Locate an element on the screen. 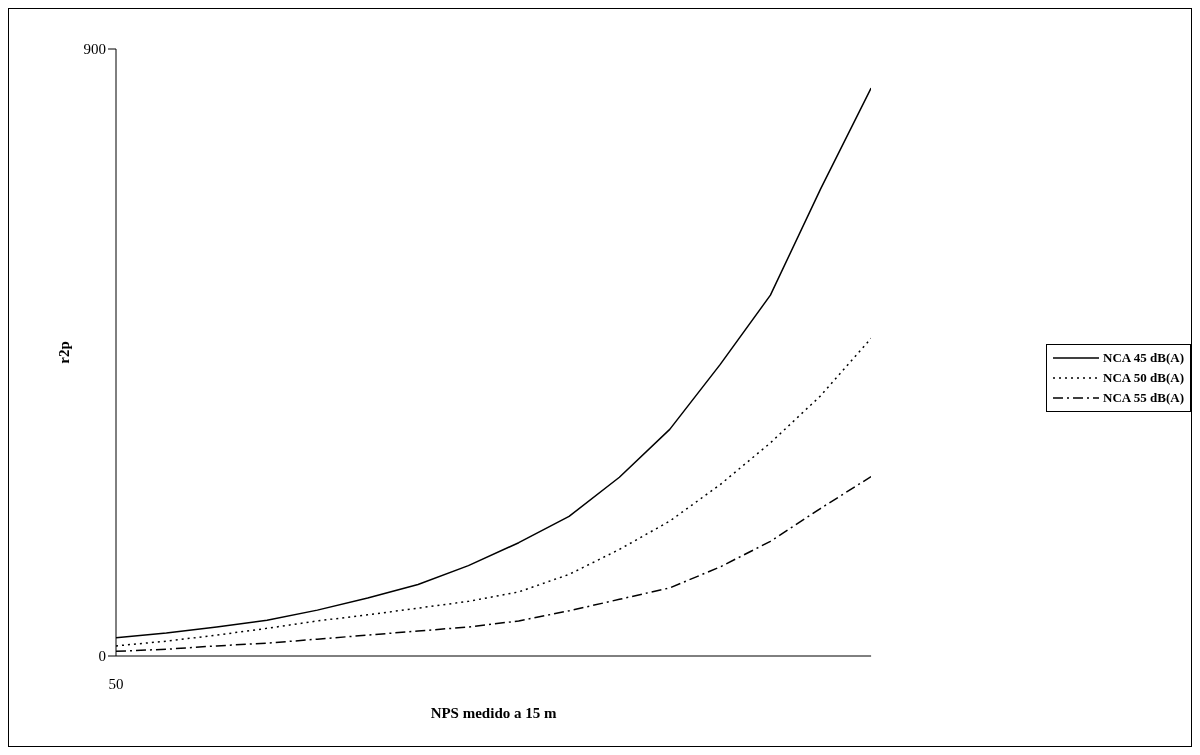 The width and height of the screenshot is (1200, 755). legend-label: NCA 45 dB(A) is located at coordinates (1143, 357).